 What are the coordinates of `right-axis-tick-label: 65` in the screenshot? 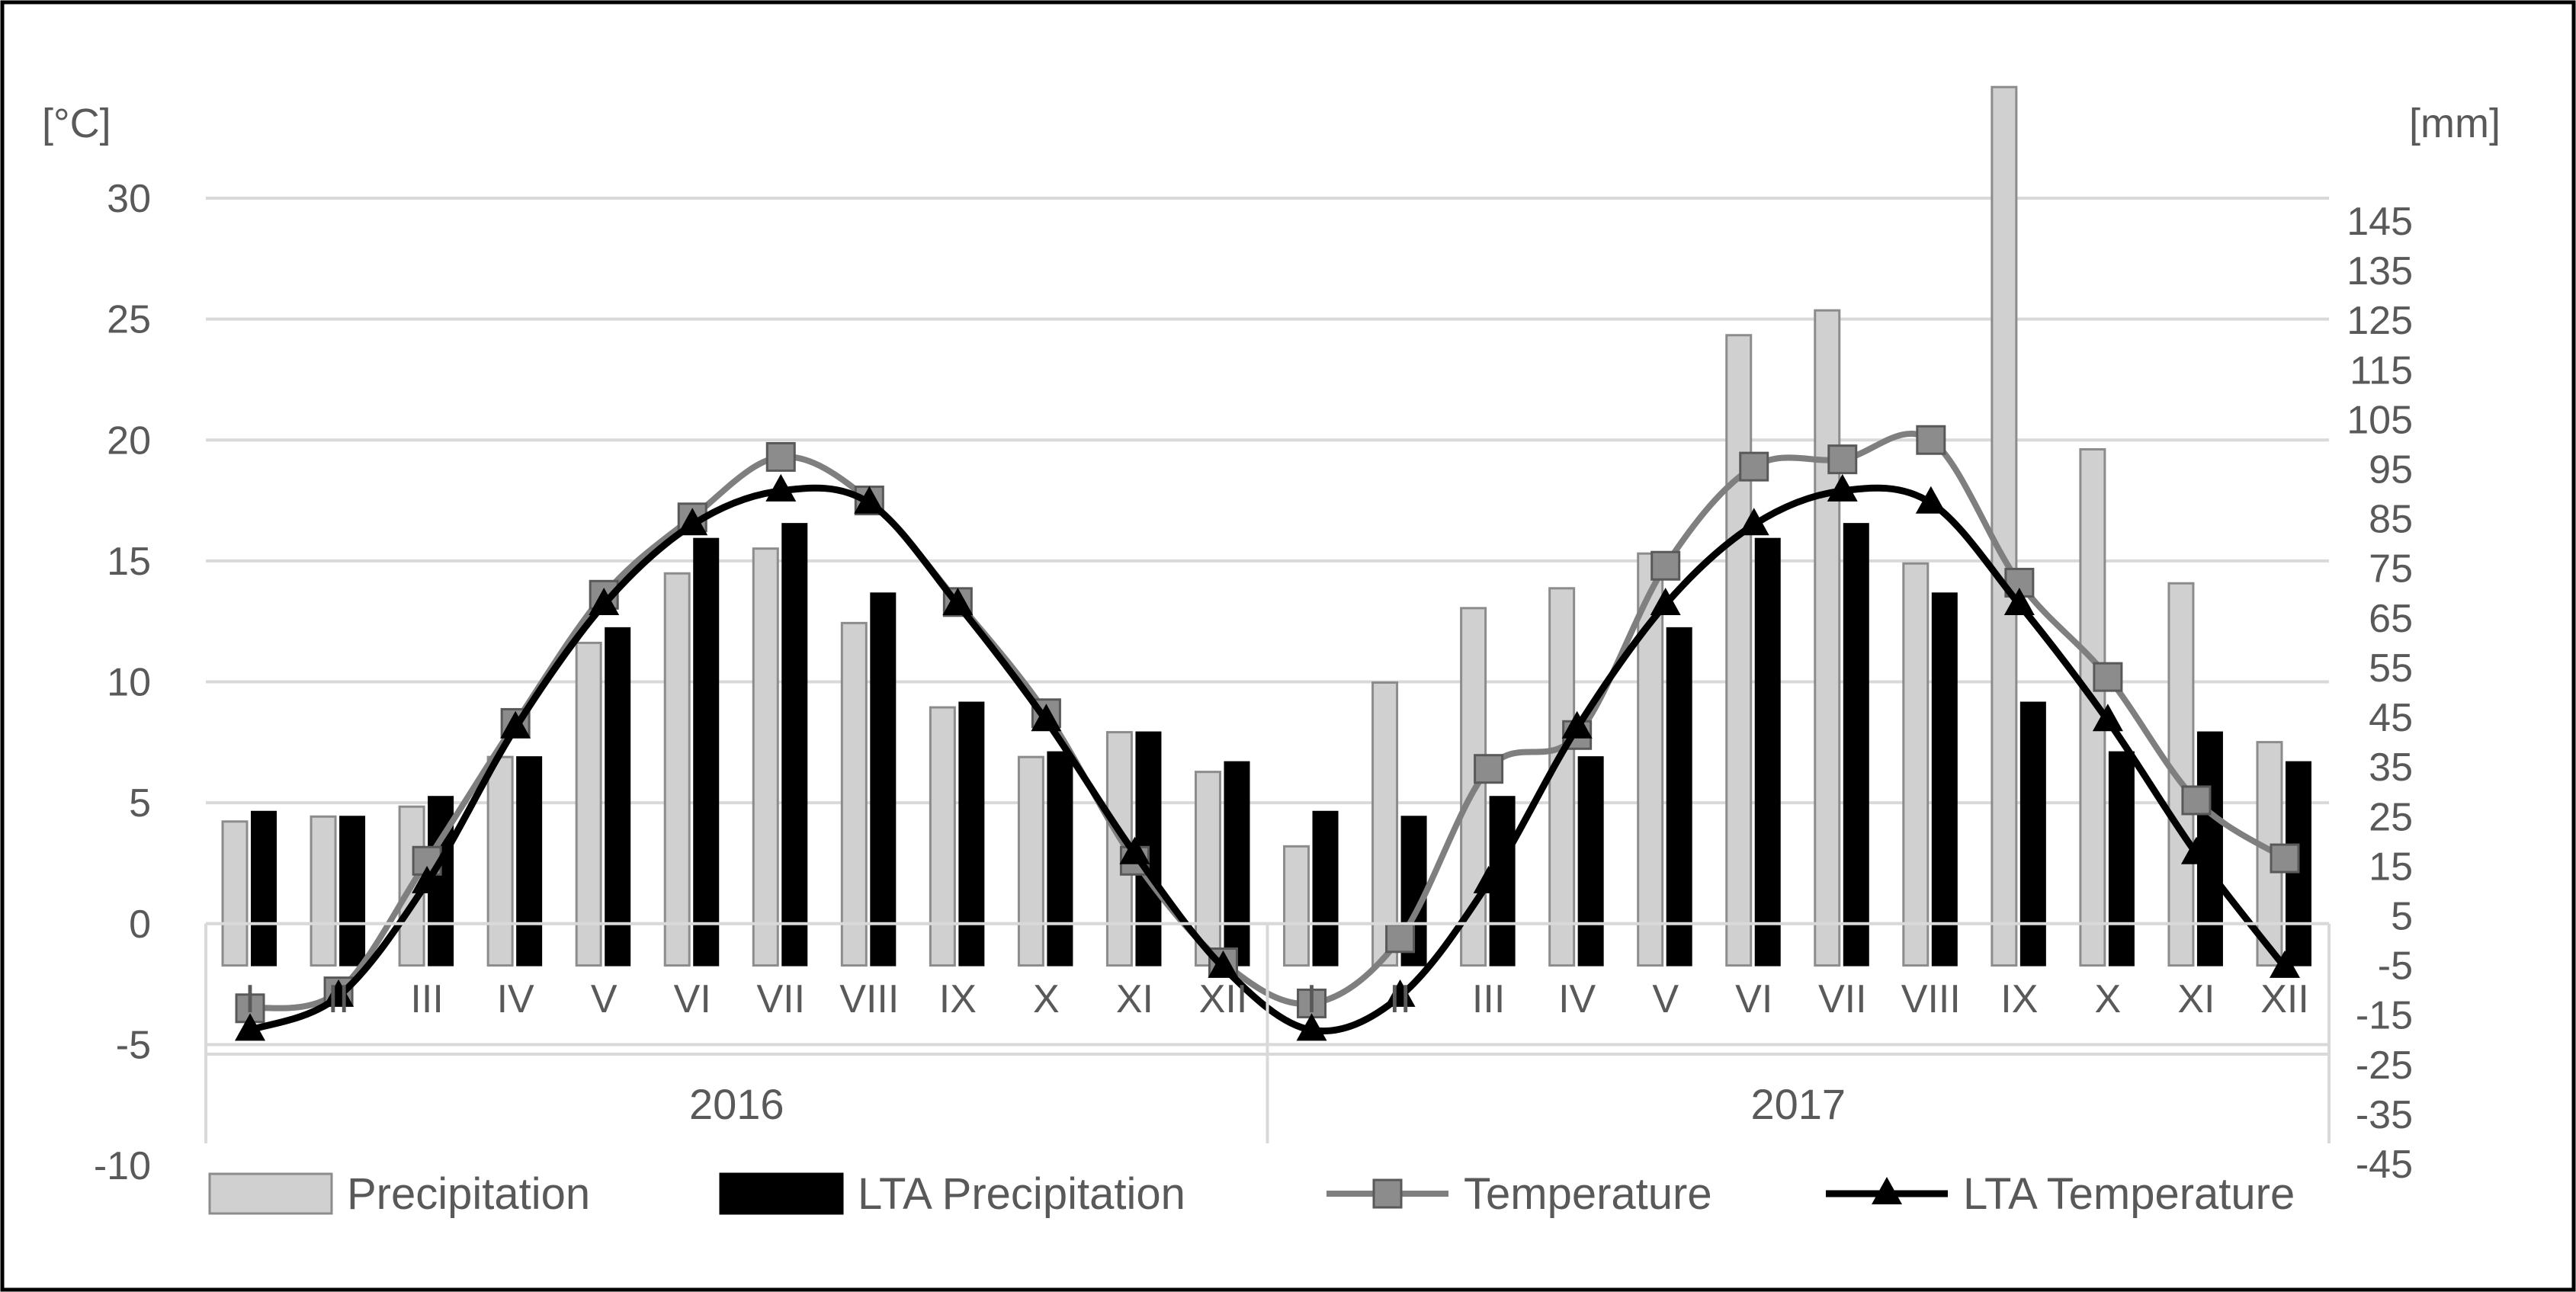 It's located at (2391, 619).